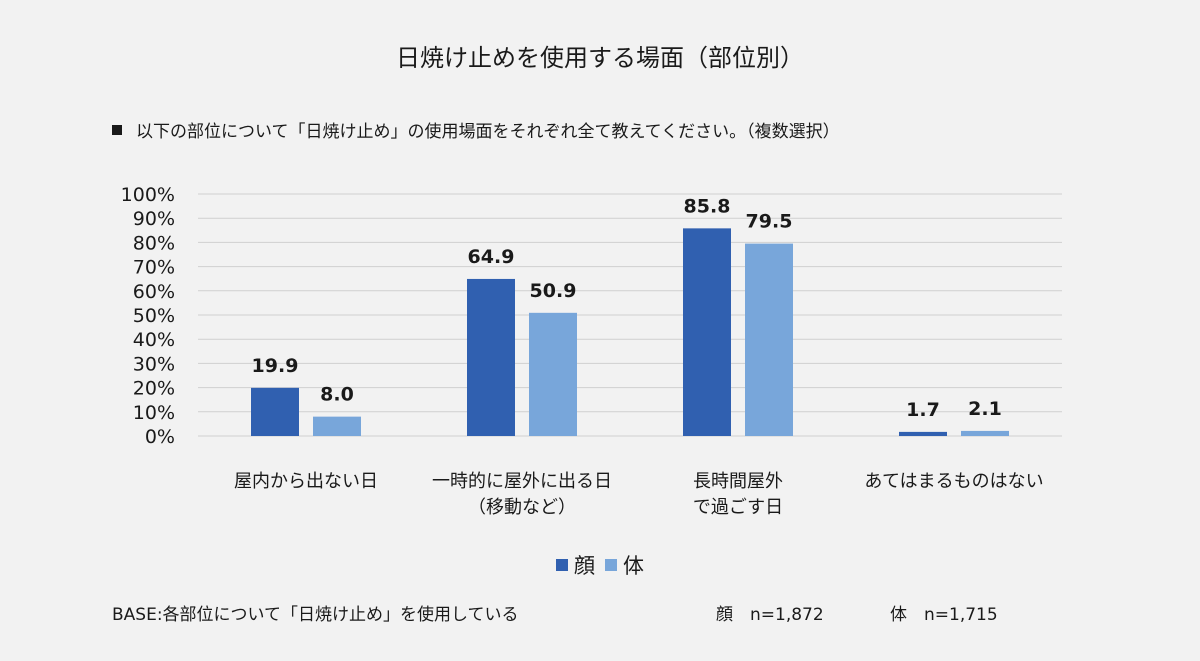 The width and height of the screenshot is (1200, 661). What do you see at coordinates (154, 413) in the screenshot?
I see `y-tick-label: 10%` at bounding box center [154, 413].